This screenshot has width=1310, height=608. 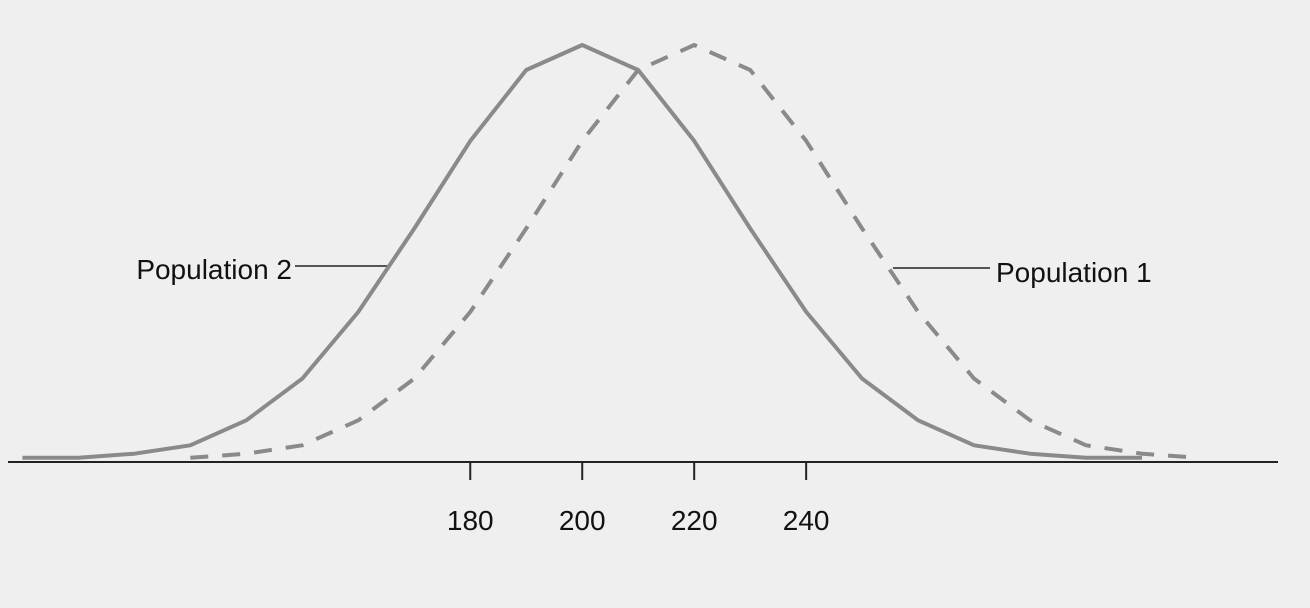 I want to click on x-tick-label: 220, so click(x=694, y=520).